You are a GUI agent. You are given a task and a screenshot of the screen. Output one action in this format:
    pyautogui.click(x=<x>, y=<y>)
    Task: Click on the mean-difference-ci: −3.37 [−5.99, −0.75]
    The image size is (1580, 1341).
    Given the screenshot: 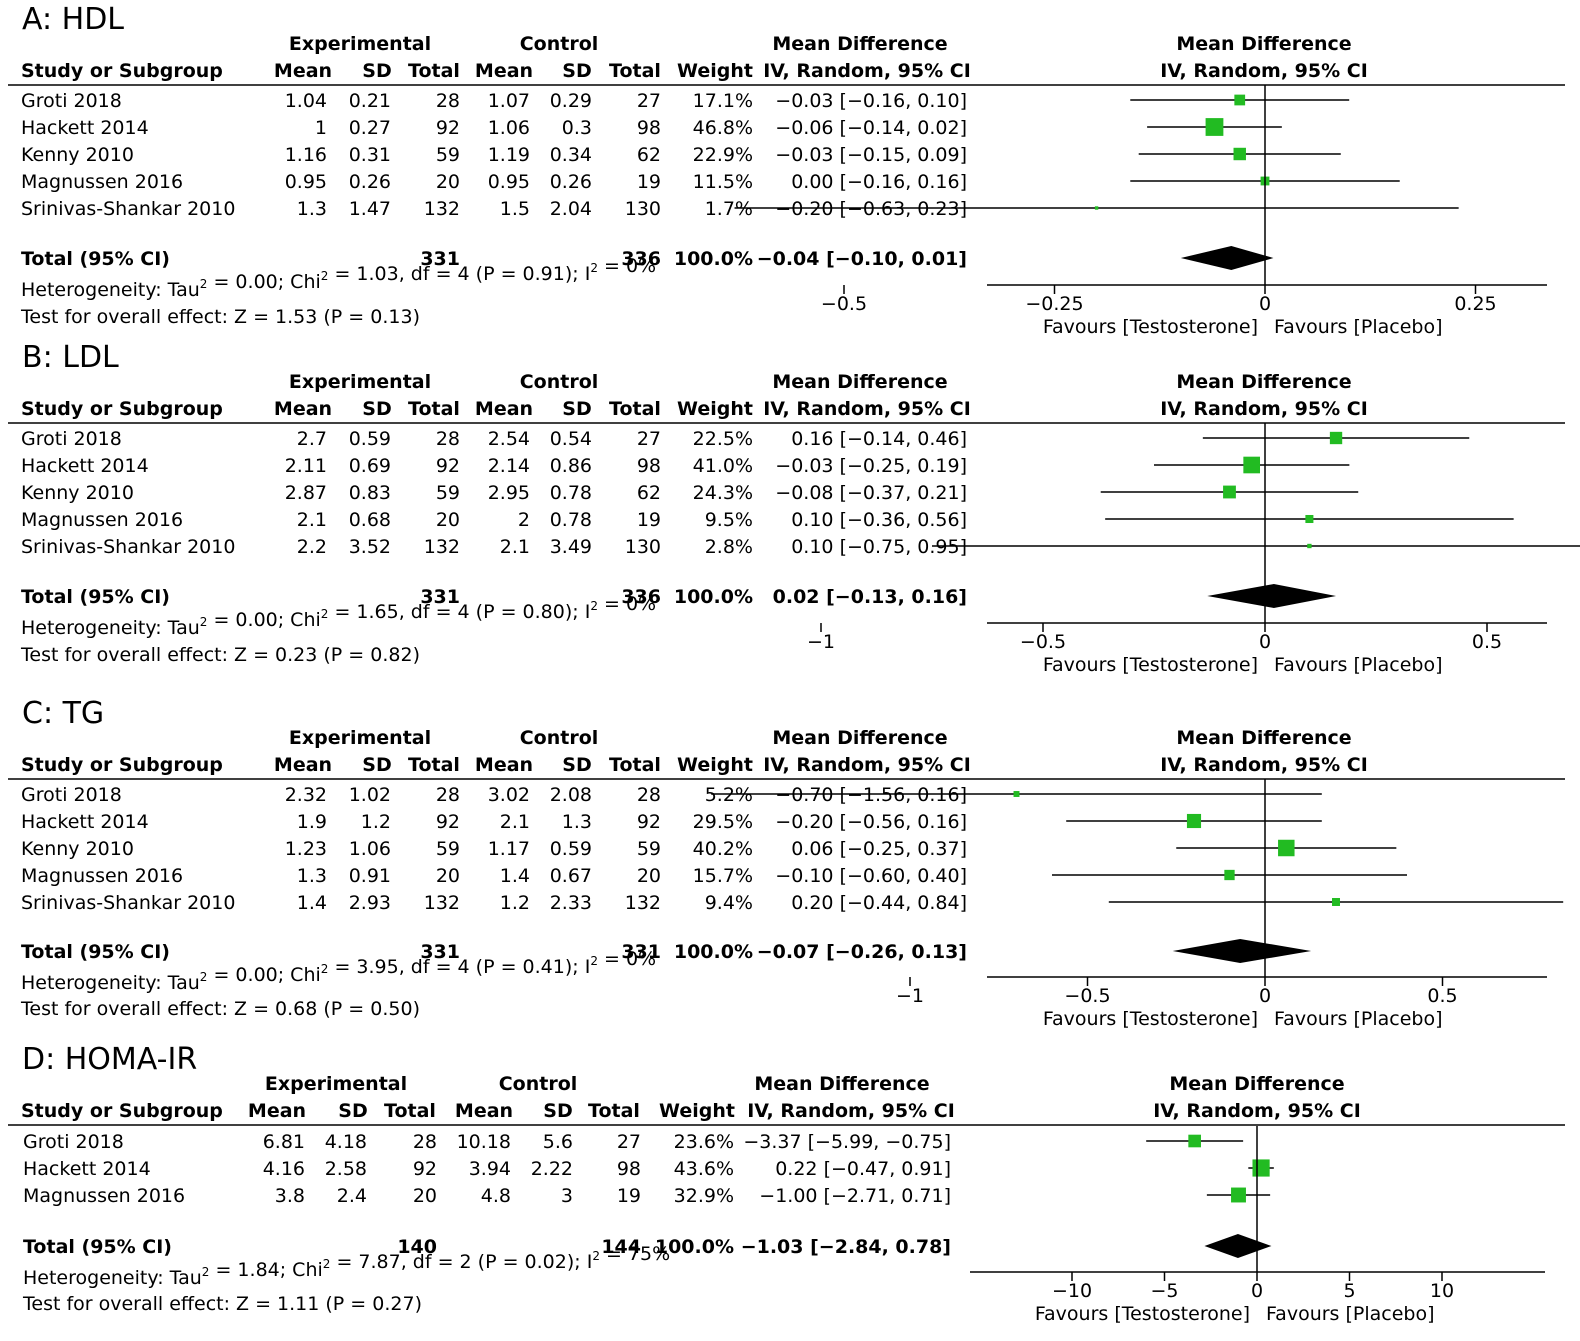 What is the action you would take?
    pyautogui.click(x=847, y=1142)
    